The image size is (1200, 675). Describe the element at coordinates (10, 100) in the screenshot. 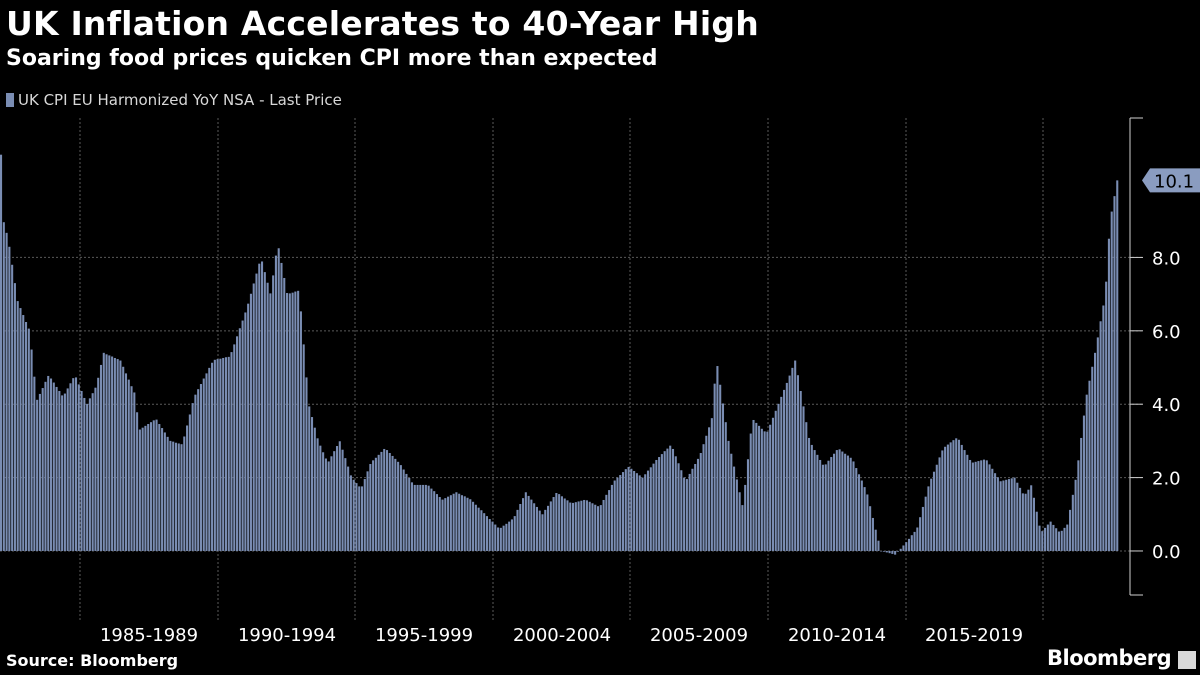

I see `legend-swatch` at that location.